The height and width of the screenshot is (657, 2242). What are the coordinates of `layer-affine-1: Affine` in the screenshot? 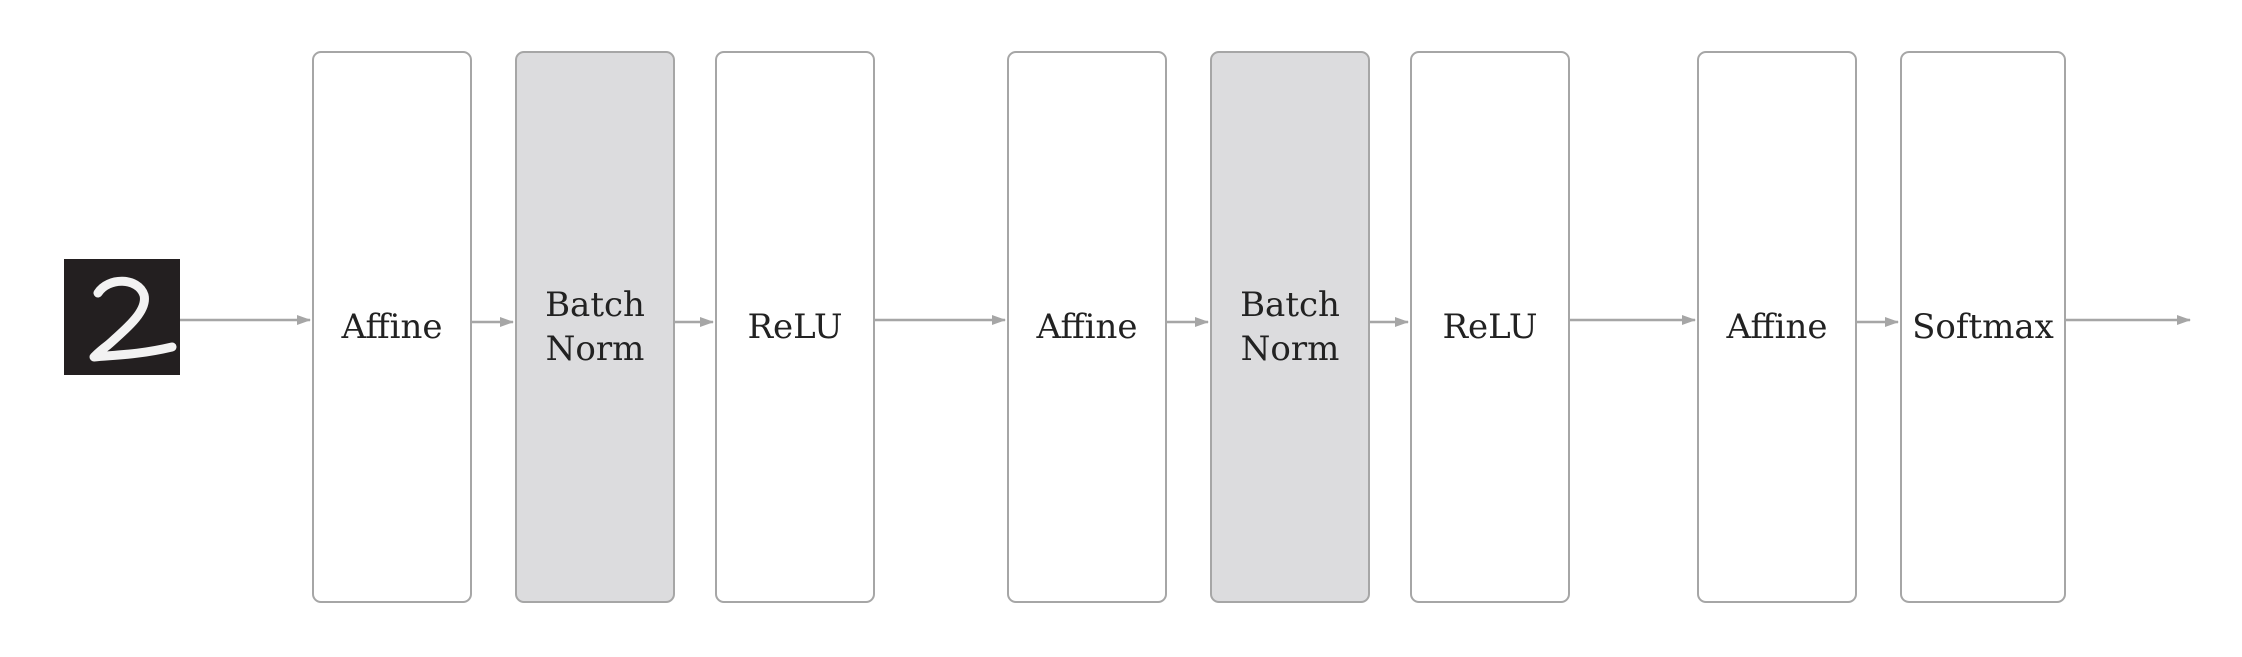 It's located at (392, 327).